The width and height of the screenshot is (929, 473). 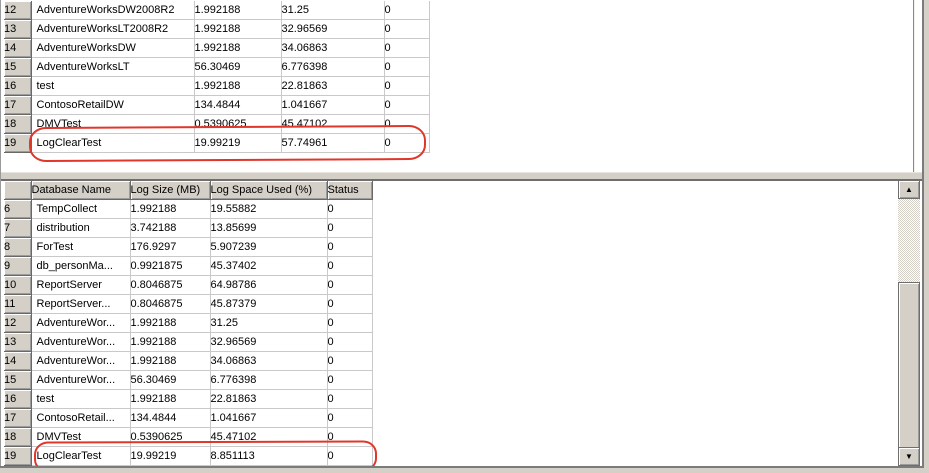 I want to click on cell-log-space-used: 31.25, so click(x=333, y=10).